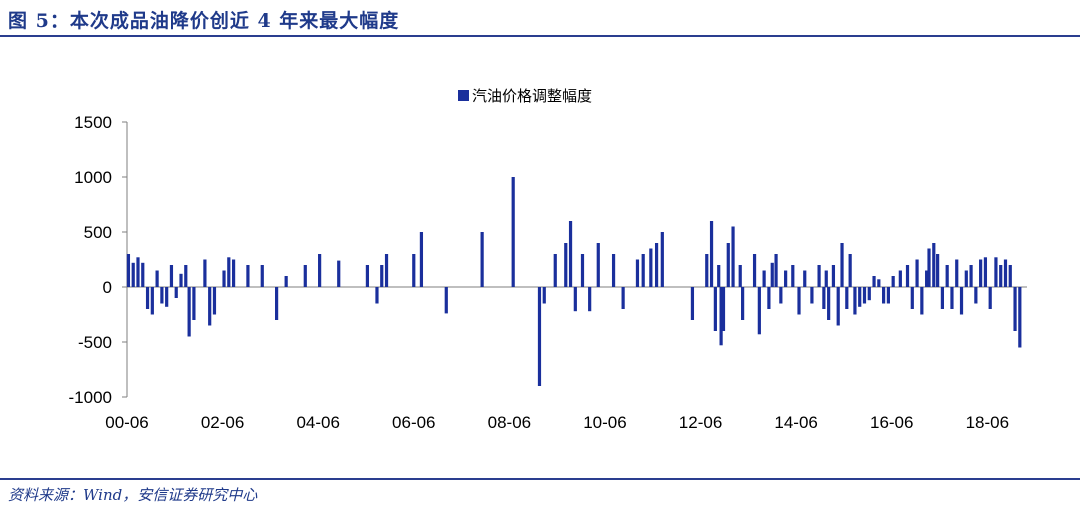 The height and width of the screenshot is (511, 1080). Describe the element at coordinates (133, 495) in the screenshot. I see `source-note: 资料来源：Wind，安信证券研究中心` at that location.